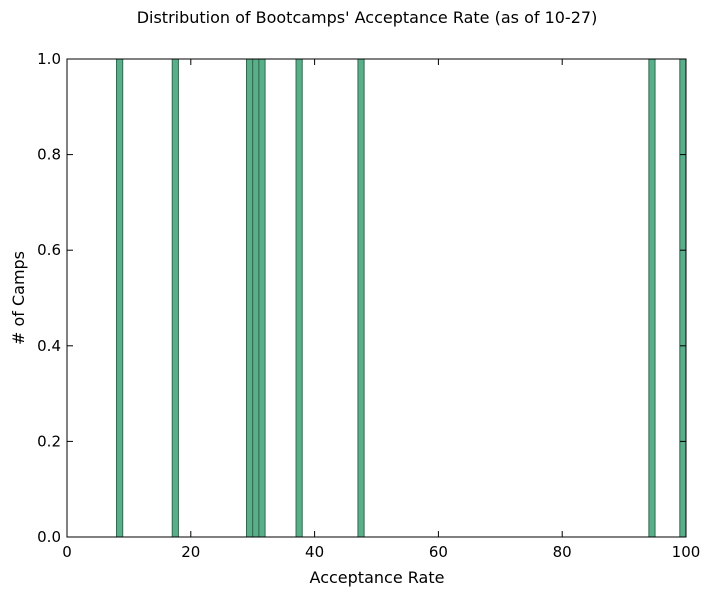 This screenshot has height=596, width=712. What do you see at coordinates (190, 552) in the screenshot?
I see `x-tick-label-1: 20` at bounding box center [190, 552].